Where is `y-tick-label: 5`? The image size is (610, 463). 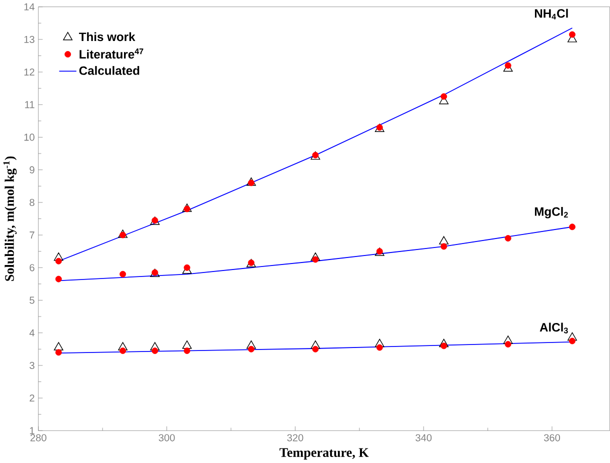
y-tick-label: 5 is located at coordinates (32, 300).